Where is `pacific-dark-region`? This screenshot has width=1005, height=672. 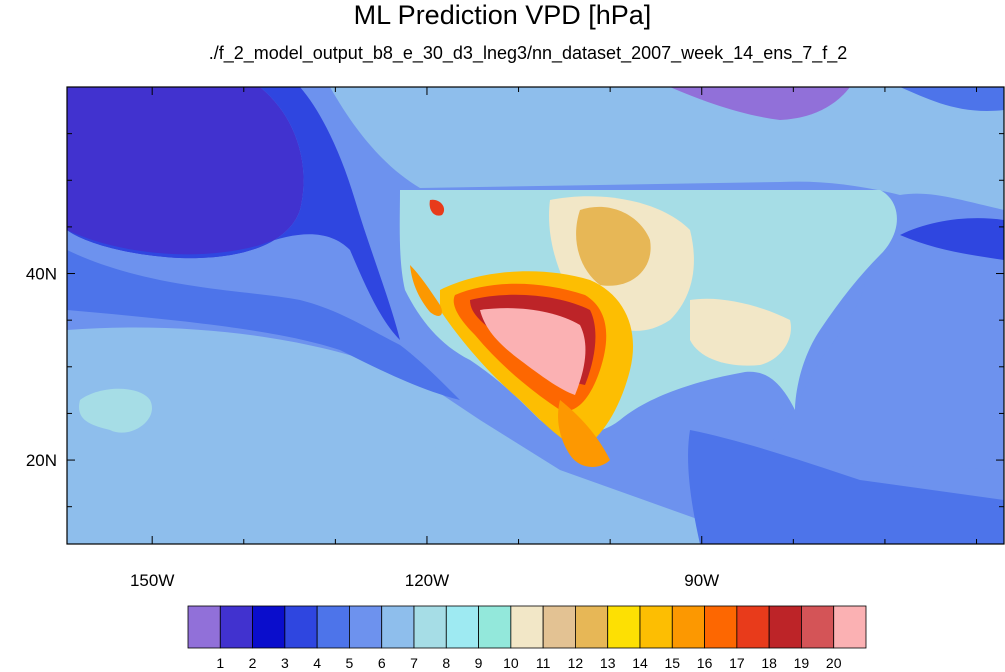
pacific-dark-region is located at coordinates (185, 173).